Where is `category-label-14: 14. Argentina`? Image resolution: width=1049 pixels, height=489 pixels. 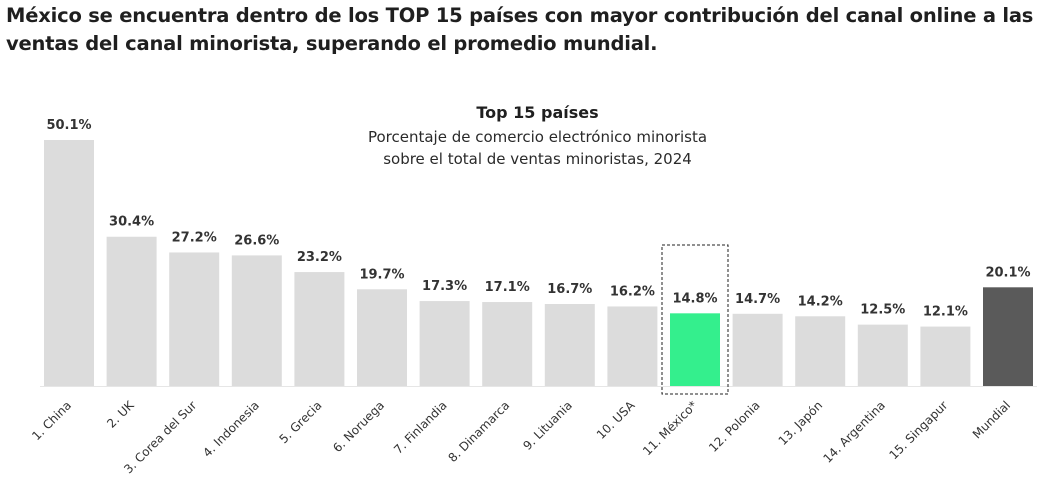 category-label-14: 14. Argentina is located at coordinates (853, 431).